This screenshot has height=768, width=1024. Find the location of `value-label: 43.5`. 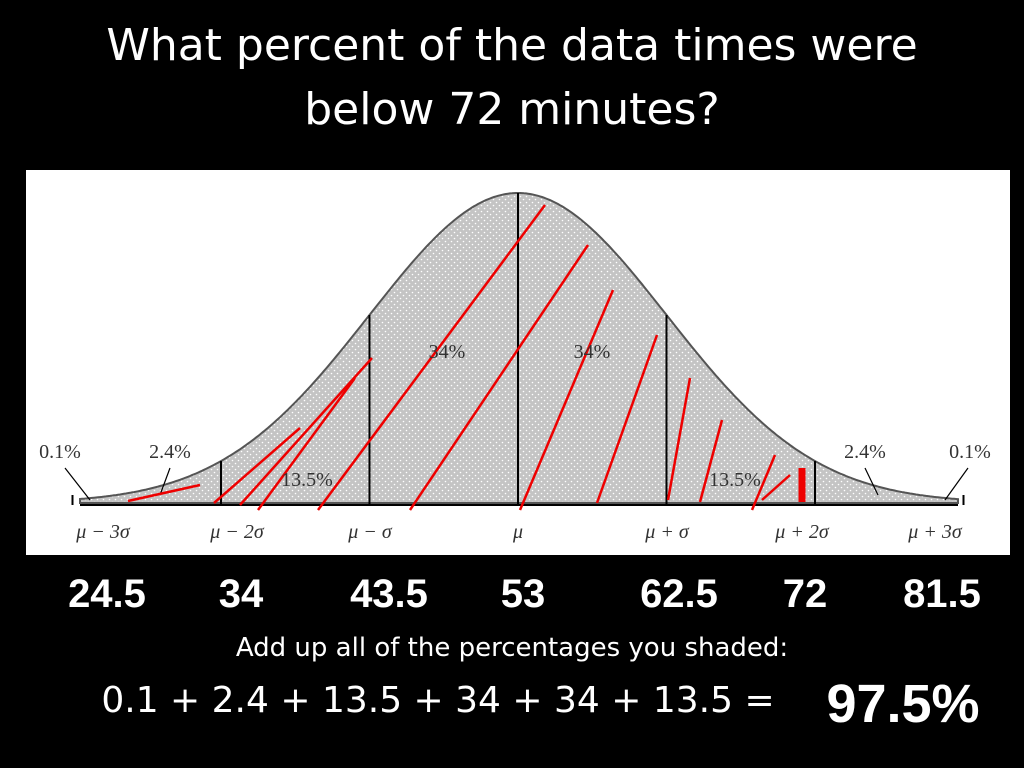

value-label: 43.5 is located at coordinates (389, 594).